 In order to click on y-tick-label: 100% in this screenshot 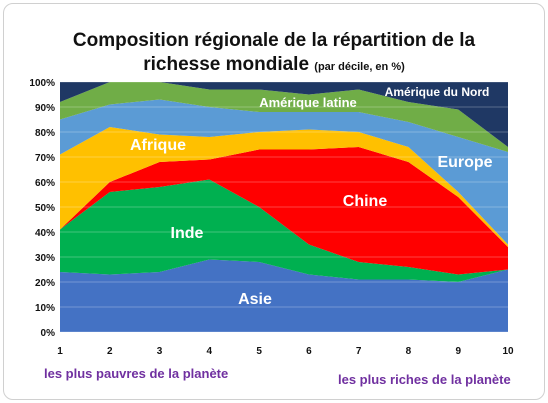, I will do `click(42, 83)`.